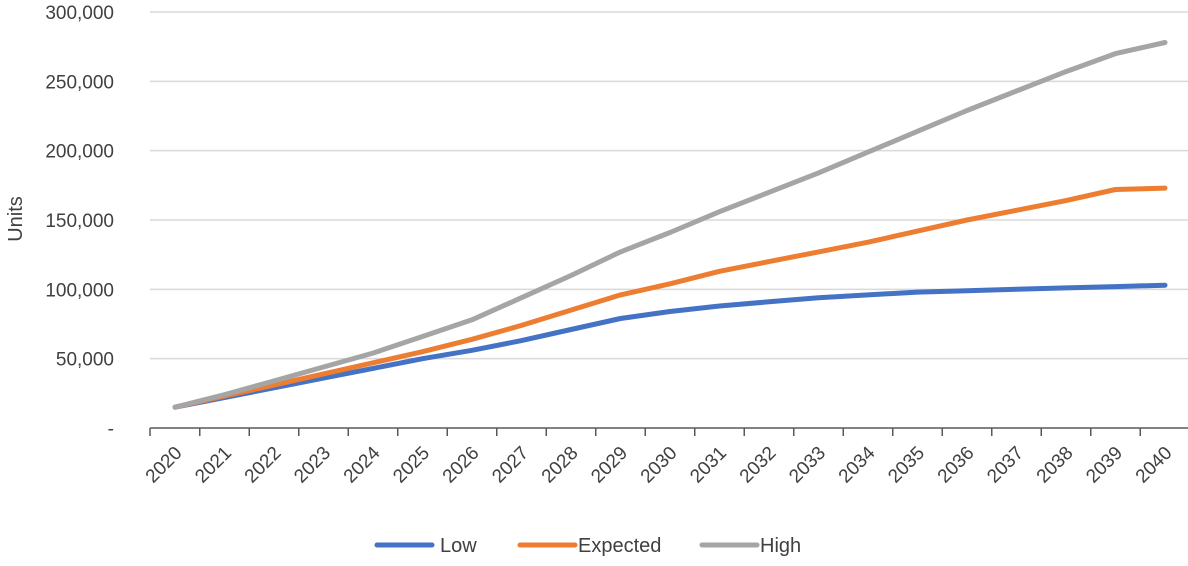 The width and height of the screenshot is (1188, 566). Describe the element at coordinates (362, 464) in the screenshot. I see `x-tick-label: 2024` at that location.